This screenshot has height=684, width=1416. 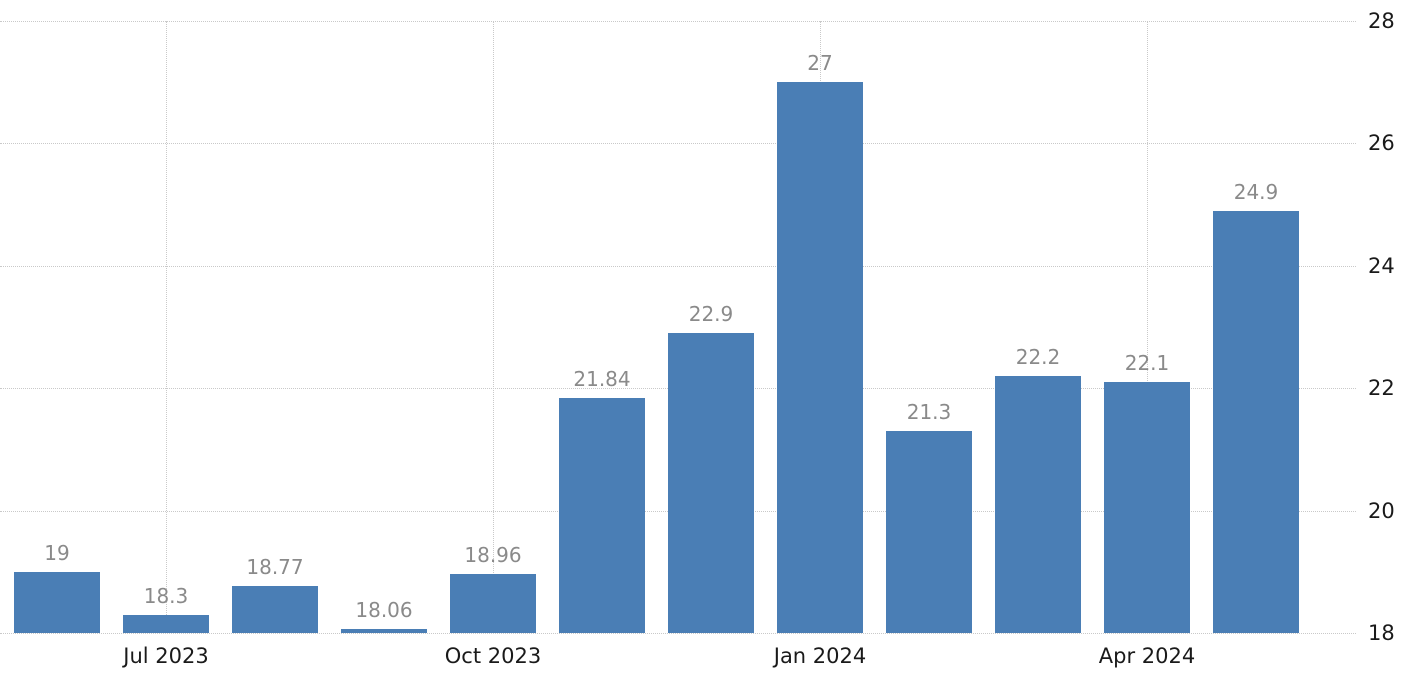 I want to click on y-axis-tick-label: 18, so click(x=1381, y=633).